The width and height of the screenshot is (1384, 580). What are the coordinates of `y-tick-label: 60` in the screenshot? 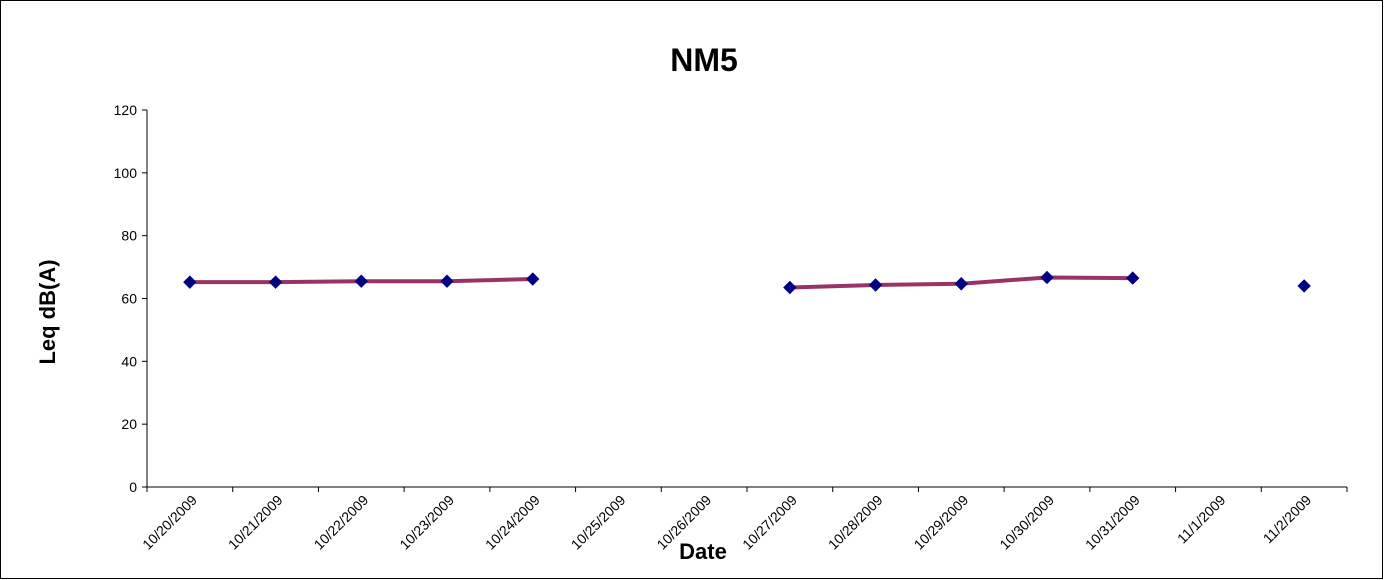 It's located at (129, 299).